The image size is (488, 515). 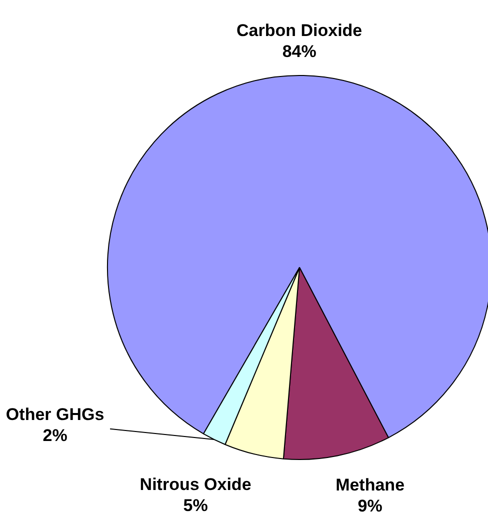 I want to click on data-label: 9%, so click(x=370, y=505).